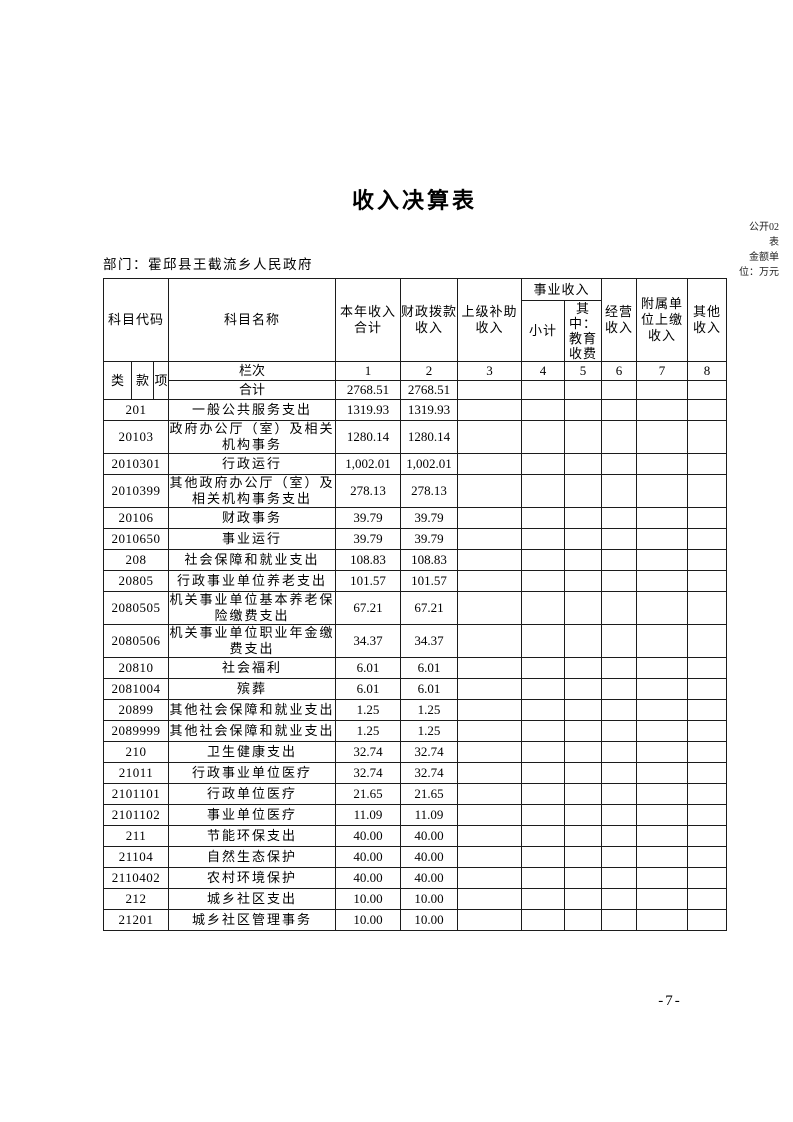 The image size is (793, 1122). I want to click on subject-name-cell: 行政事业单位医疗, so click(252, 773).